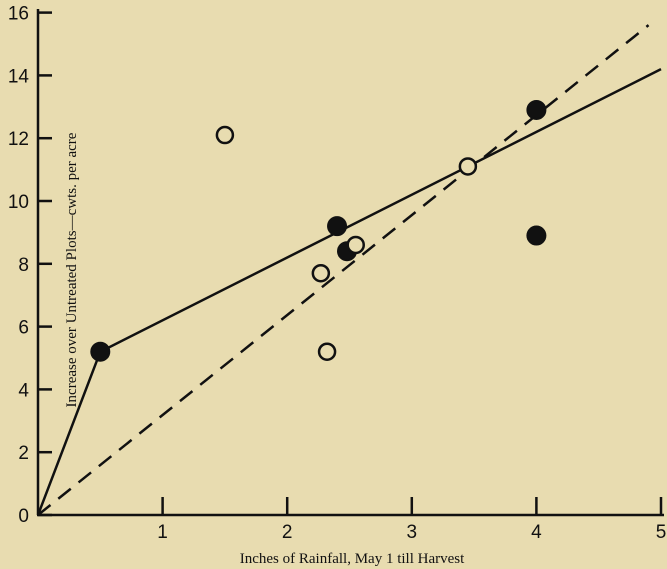 Image resolution: width=667 pixels, height=569 pixels. What do you see at coordinates (352, 559) in the screenshot?
I see `x-axis-label: Inches of Rainfall, May 1 till Harvest` at bounding box center [352, 559].